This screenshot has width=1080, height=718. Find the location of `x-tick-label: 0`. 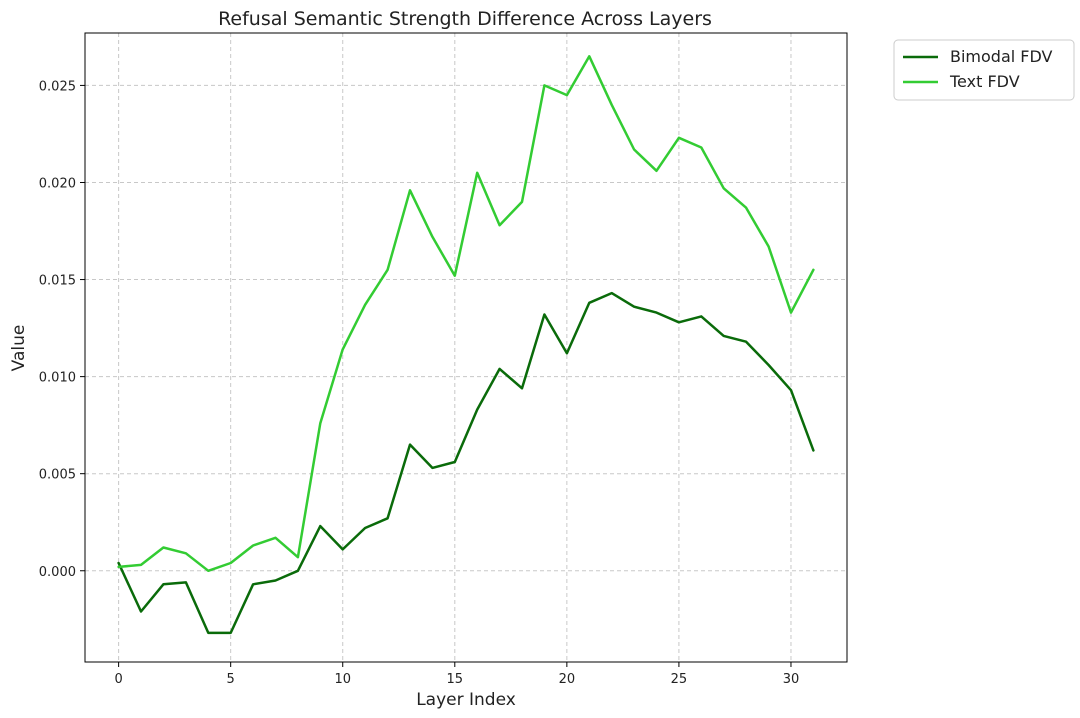

x-tick-label: 0 is located at coordinates (118, 679).